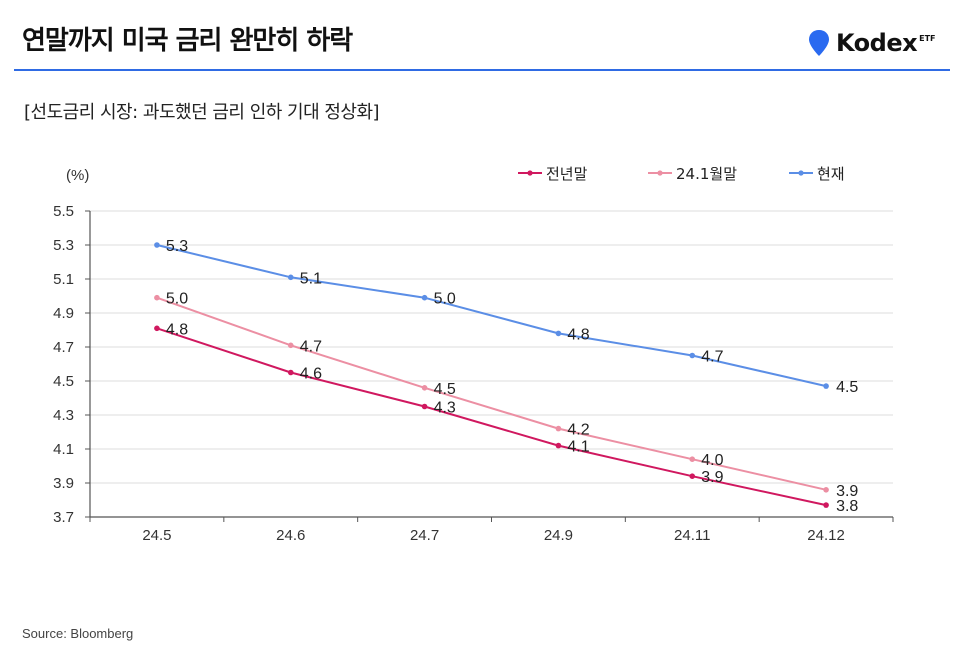 This screenshot has width=969, height=659. What do you see at coordinates (712, 460) in the screenshot?
I see `data-label: 4.0` at bounding box center [712, 460].